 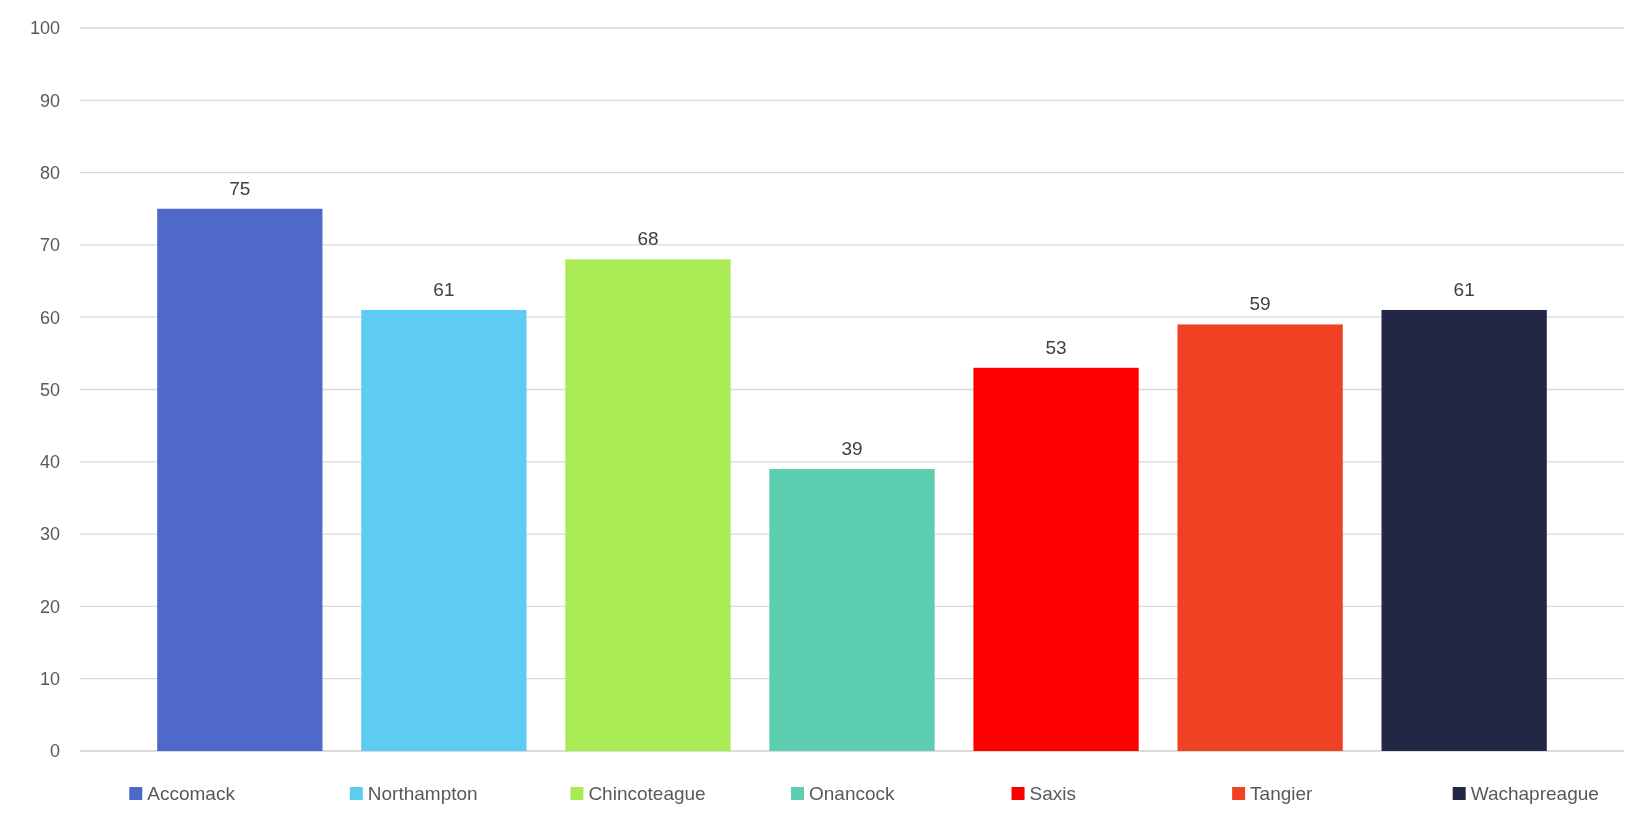 I want to click on y-tick-label: 40, so click(x=49, y=462).